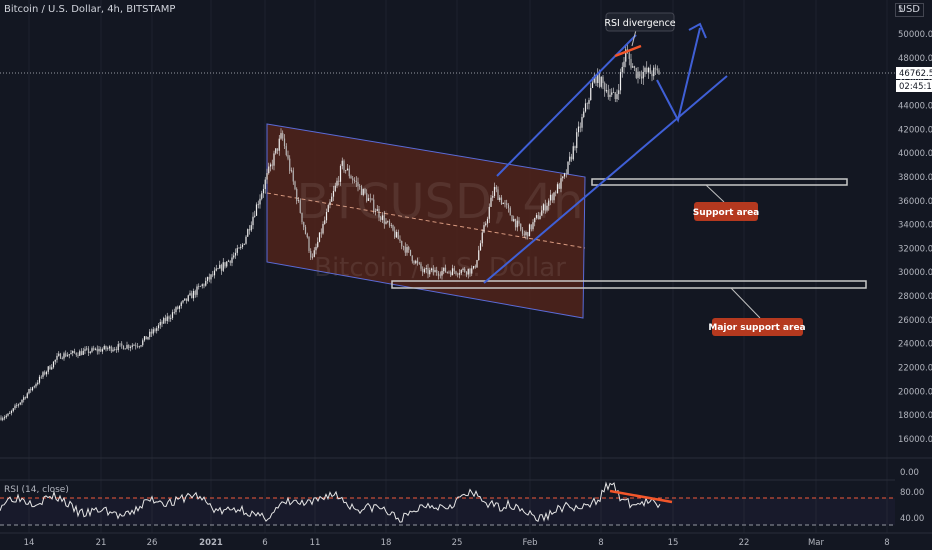 The width and height of the screenshot is (932, 550). What do you see at coordinates (816, 543) in the screenshot?
I see `time-tick-label: Mar` at bounding box center [816, 543].